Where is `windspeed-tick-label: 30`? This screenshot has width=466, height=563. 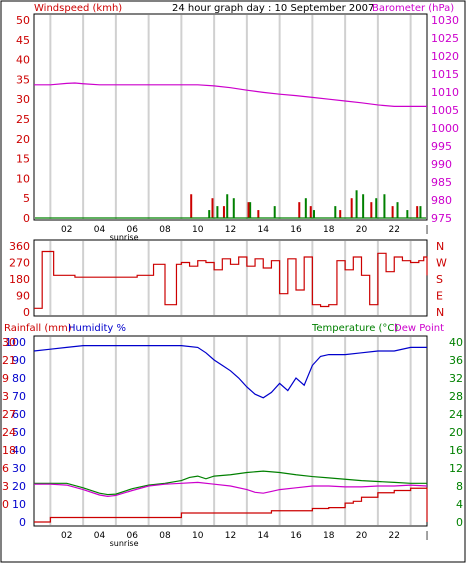 windspeed-tick-label: 30 is located at coordinates (23, 99).